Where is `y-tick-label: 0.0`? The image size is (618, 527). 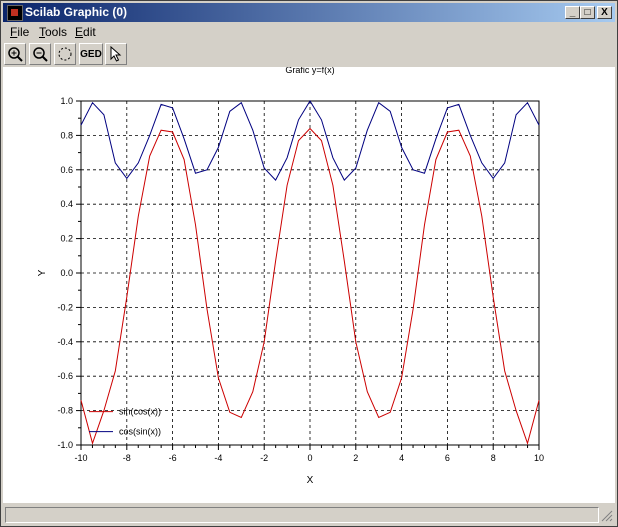 y-tick-label: 0.0 is located at coordinates (66, 273).